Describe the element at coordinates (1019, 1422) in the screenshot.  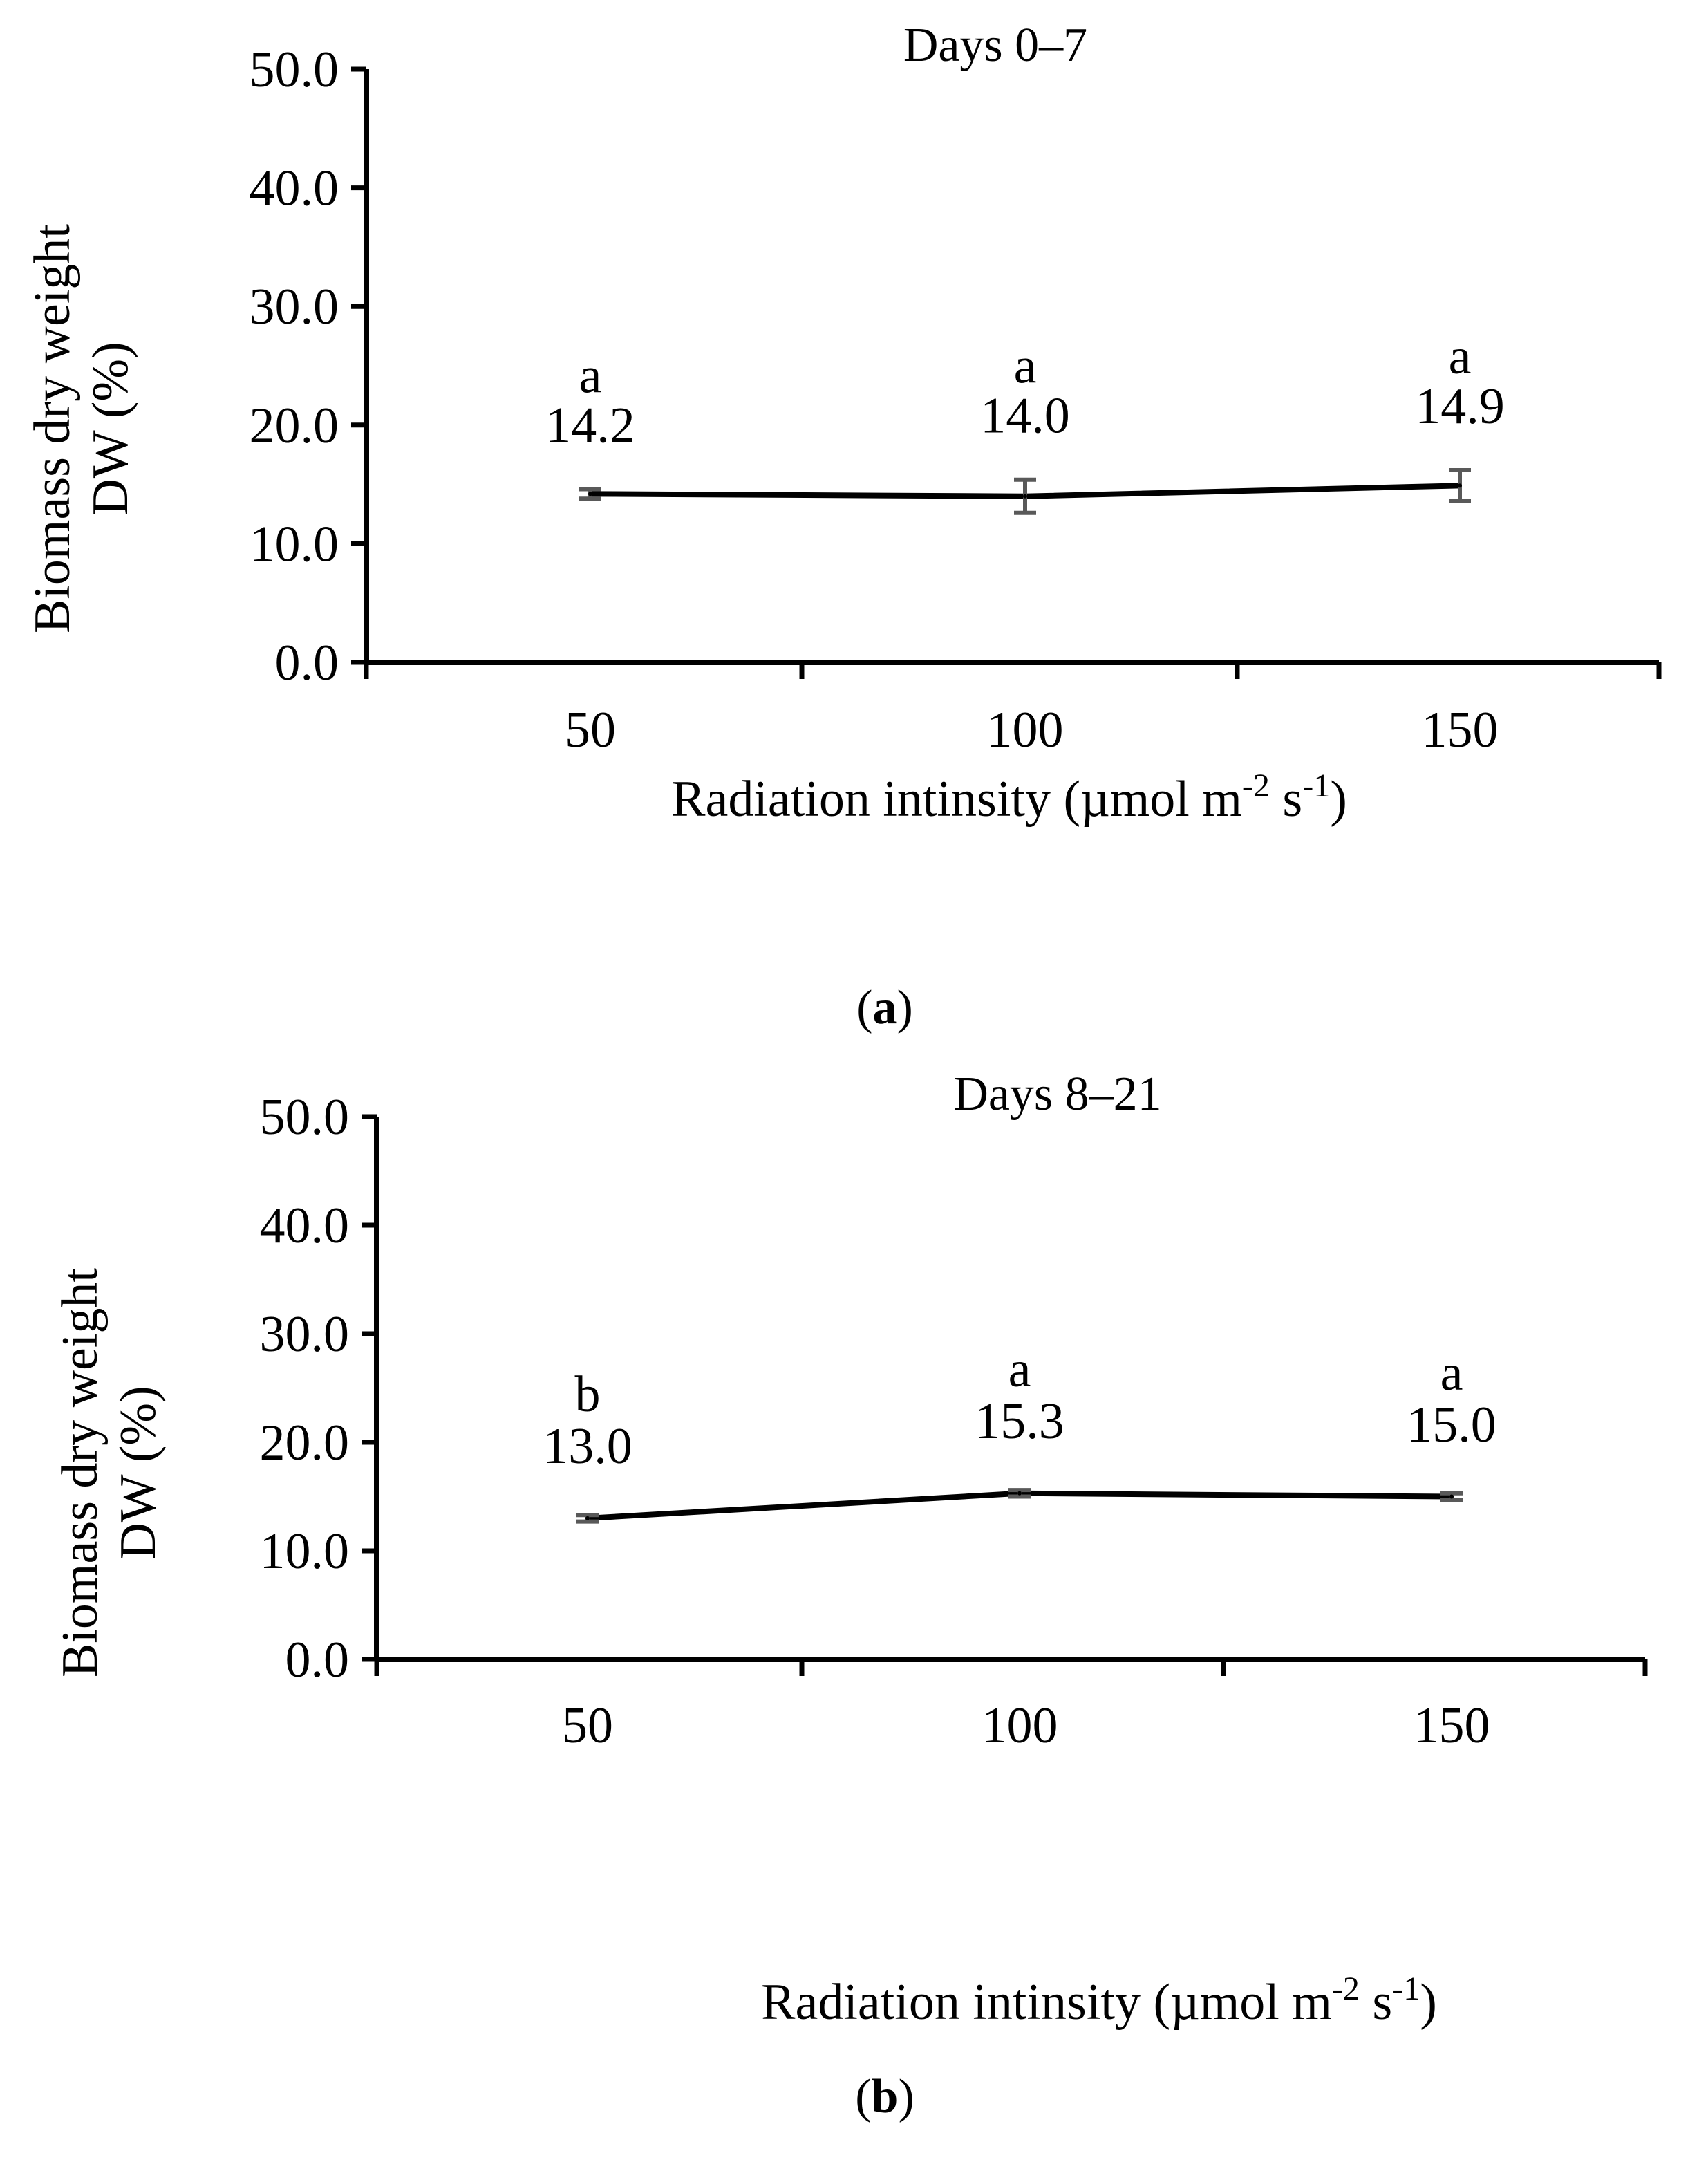
I see `data-value-label: 15.3` at that location.